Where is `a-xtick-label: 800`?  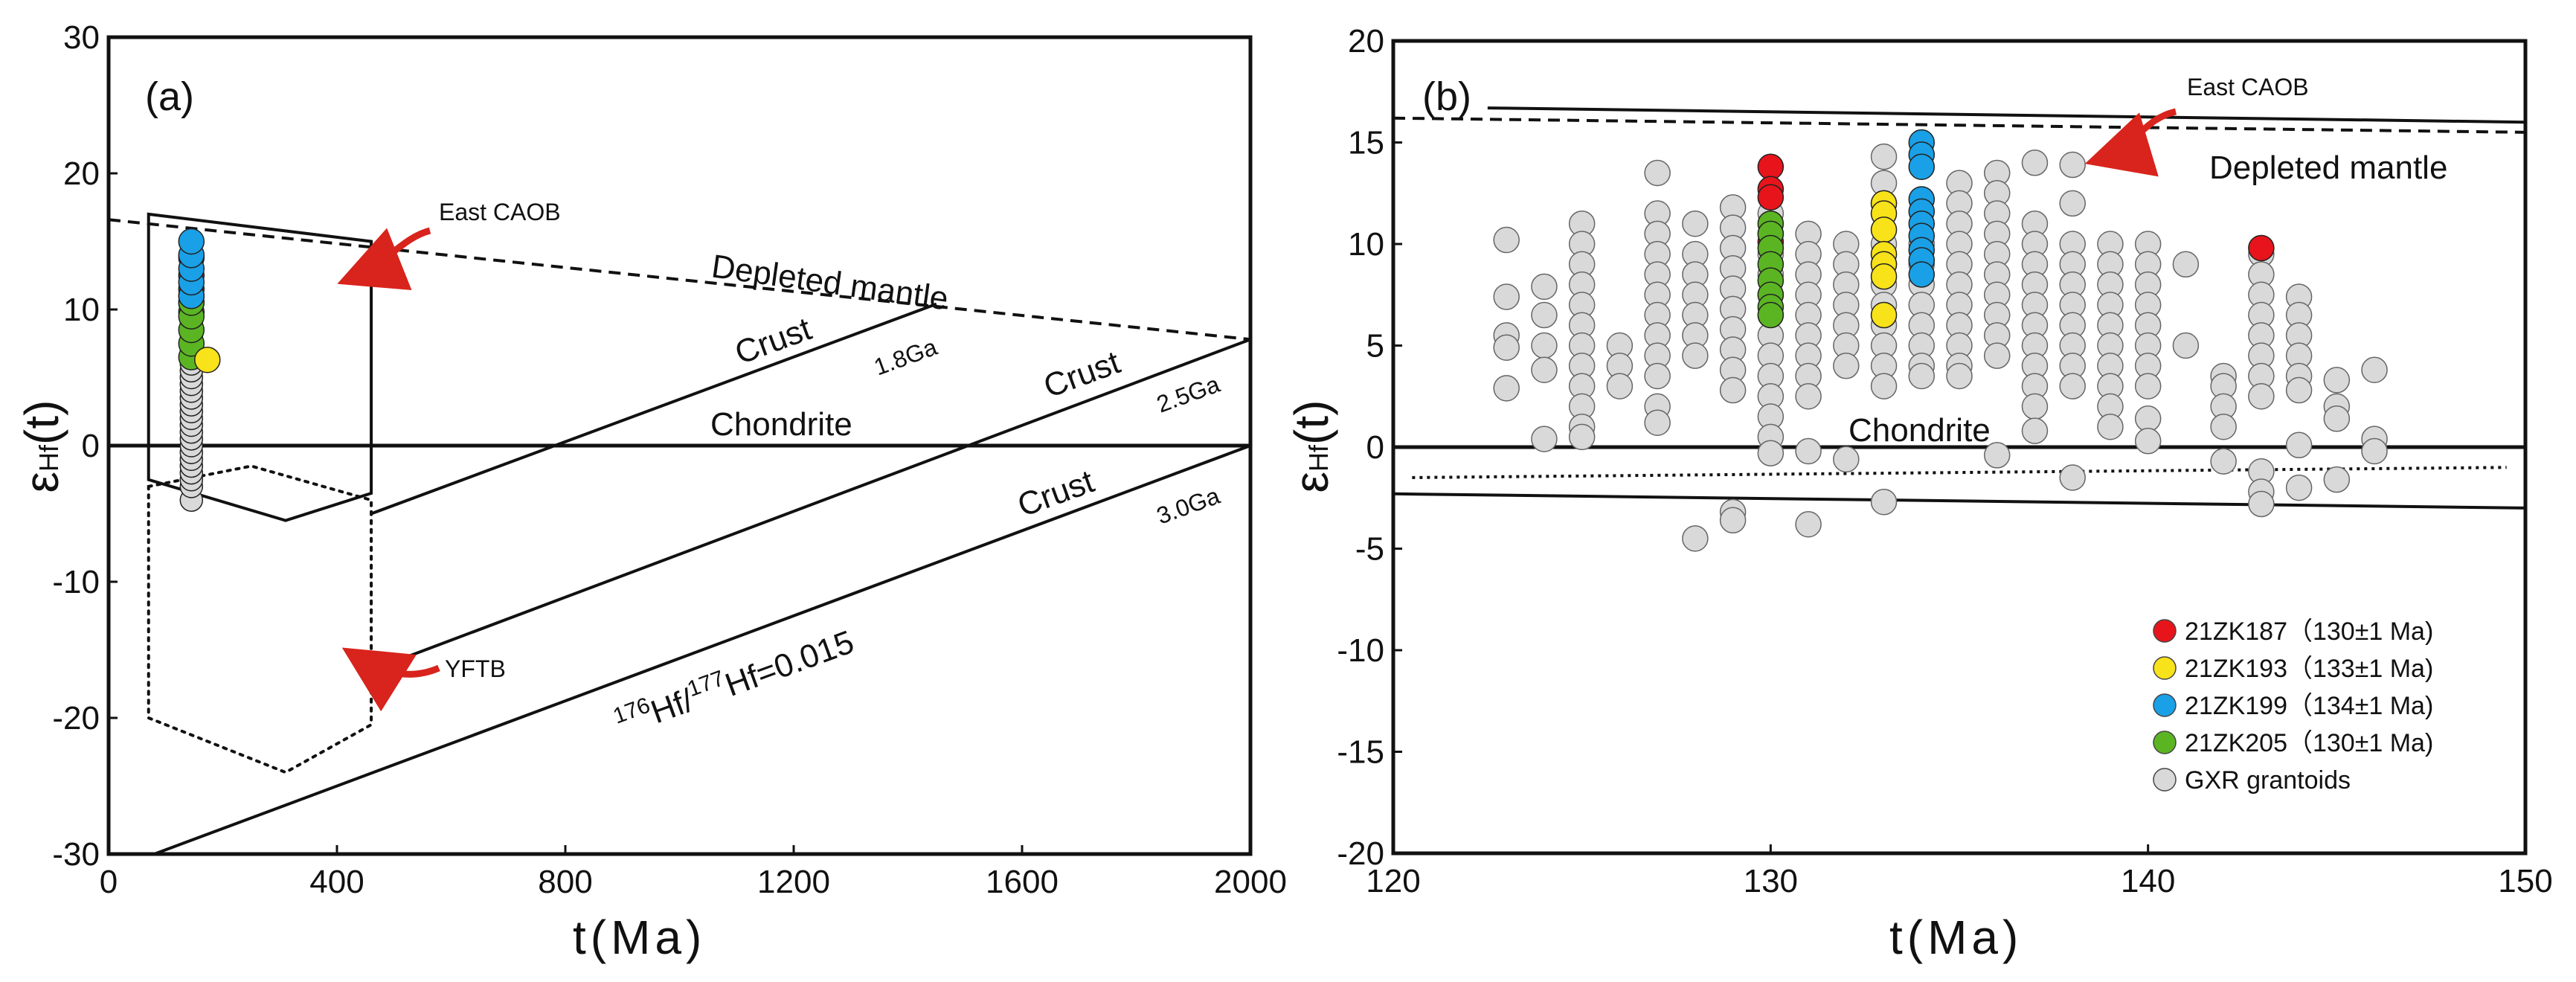
a-xtick-label: 800 is located at coordinates (565, 882).